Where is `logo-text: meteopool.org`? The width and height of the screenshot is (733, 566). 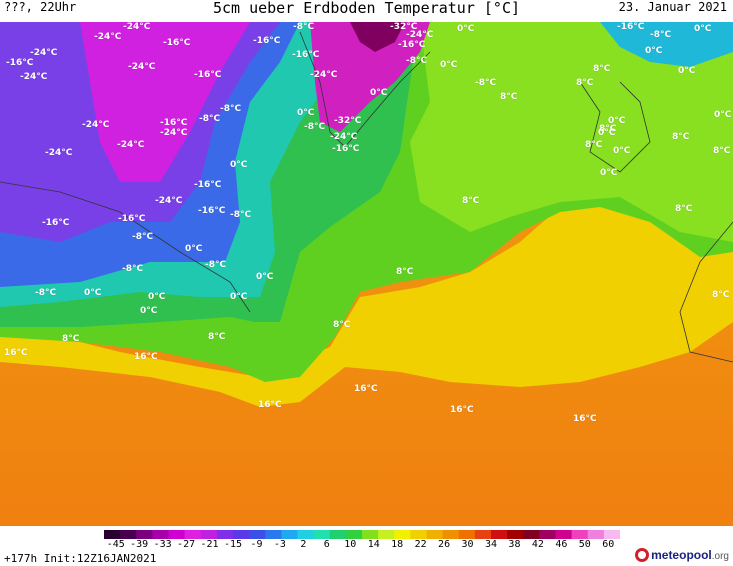 logo-text: meteopool.org is located at coordinates (690, 555).